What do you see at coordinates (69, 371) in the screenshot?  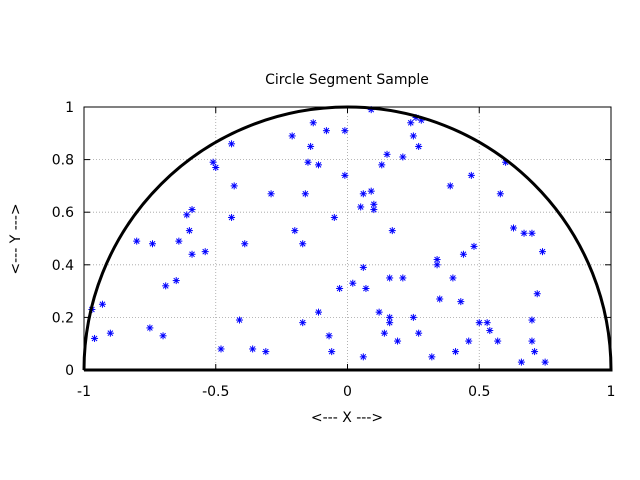 I see `y-tick-label: 0` at bounding box center [69, 371].